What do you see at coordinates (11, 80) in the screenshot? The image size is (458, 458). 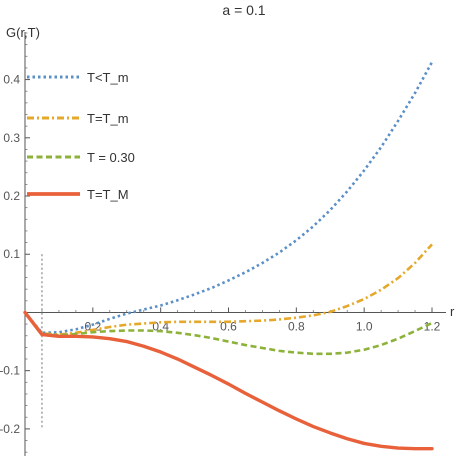 I see `y-tick-label: 0.4` at bounding box center [11, 80].